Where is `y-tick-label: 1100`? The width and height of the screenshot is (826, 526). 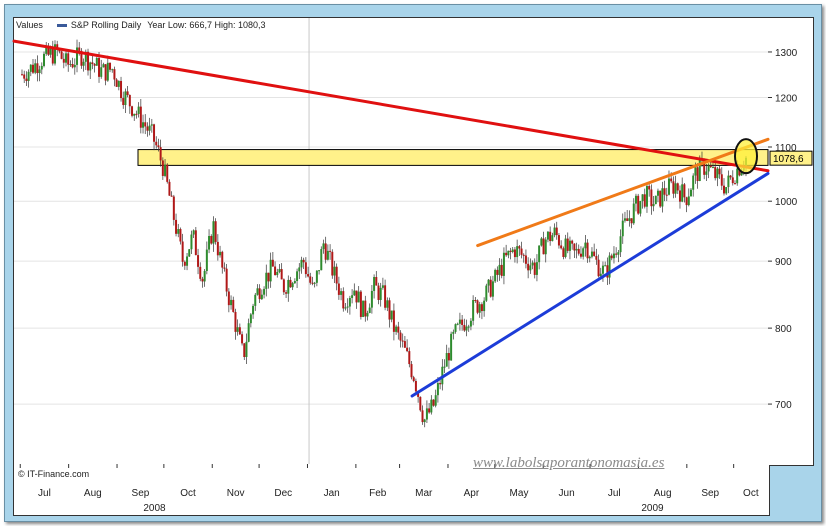 y-tick-label: 1100 is located at coordinates (786, 148).